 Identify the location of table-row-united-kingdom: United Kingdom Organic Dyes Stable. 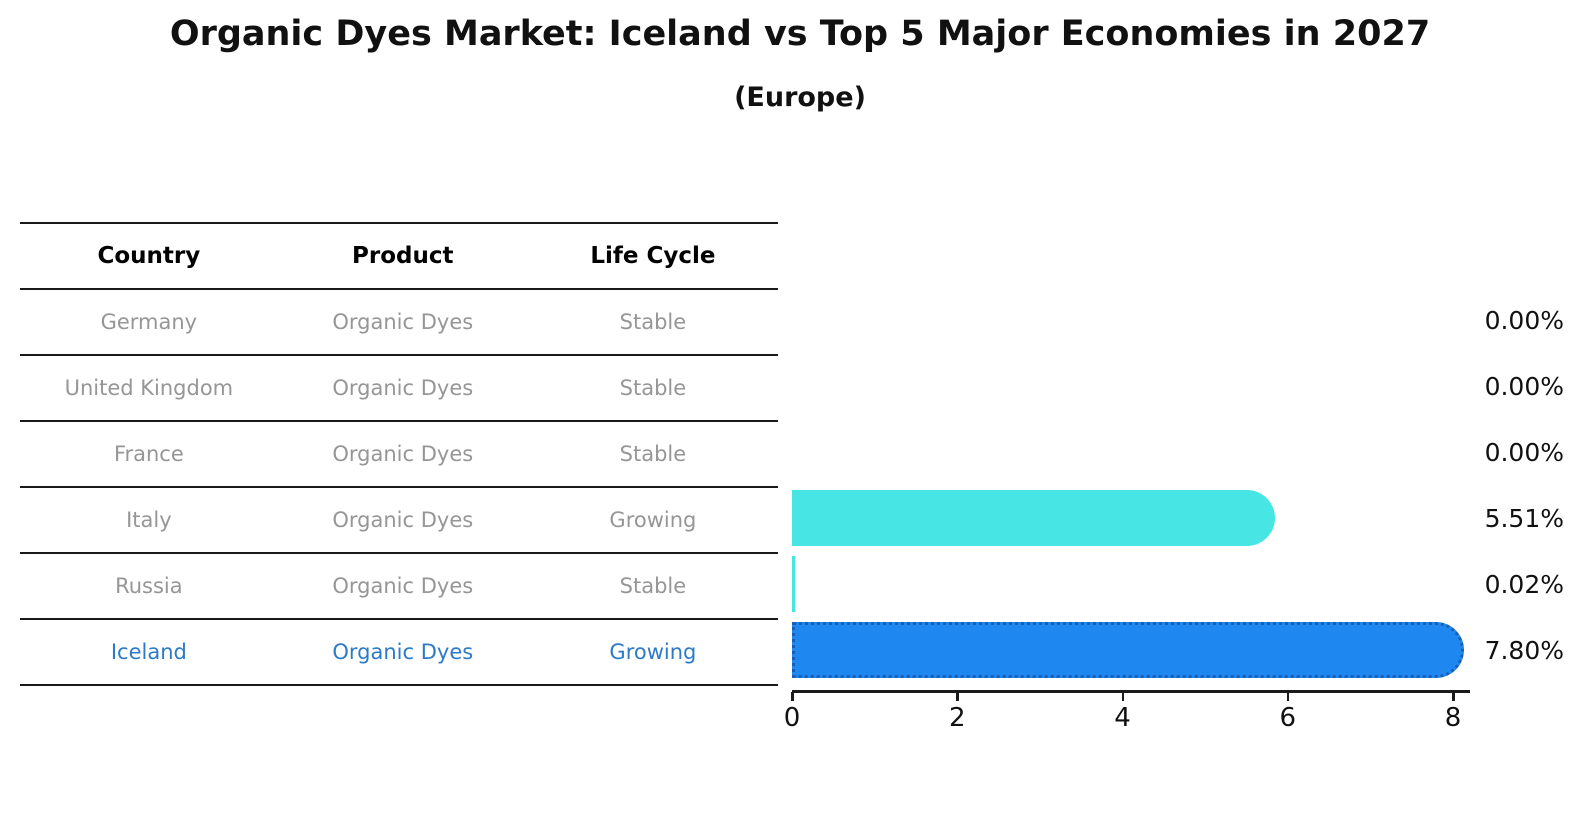
(399, 387).